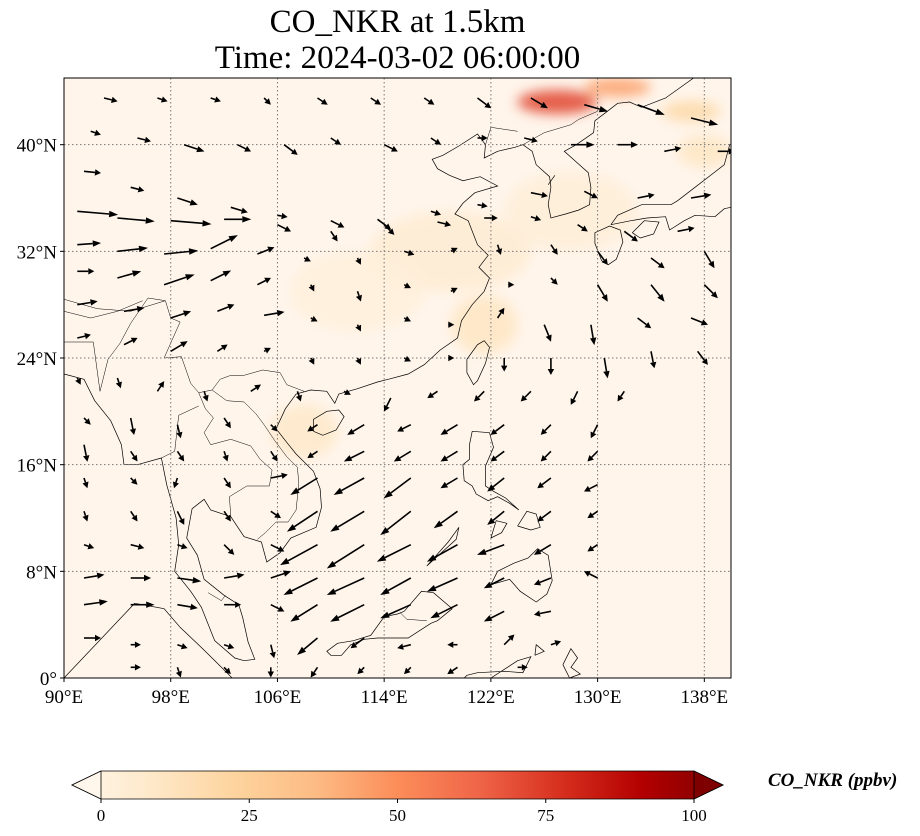 The height and width of the screenshot is (836, 920). Describe the element at coordinates (617, 87) in the screenshot. I see `concentration-plume` at that location.